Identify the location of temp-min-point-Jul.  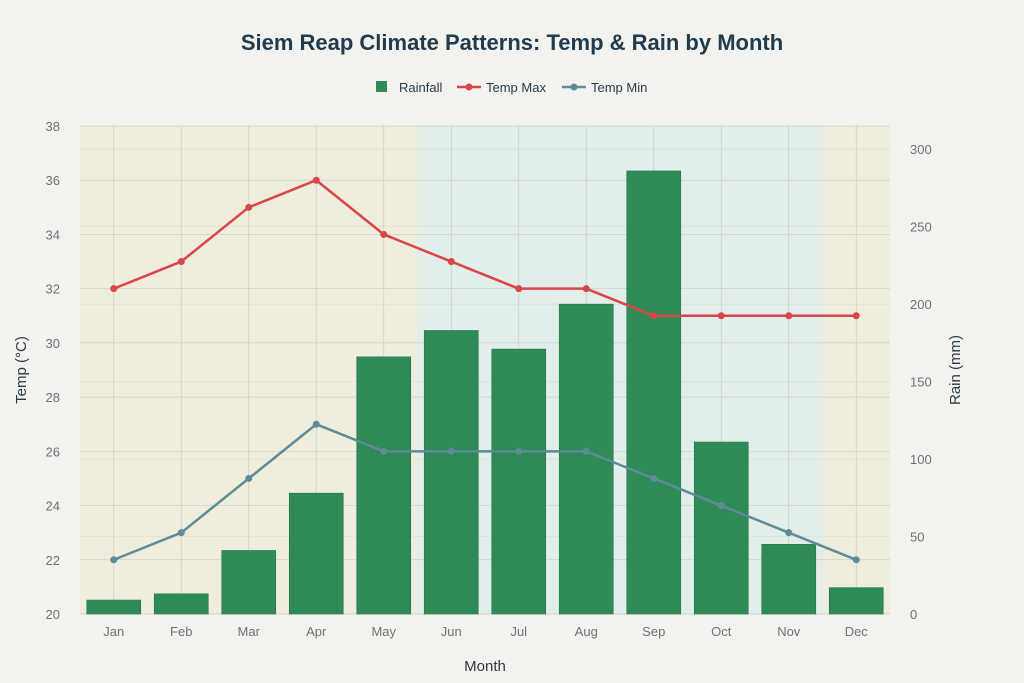
(519, 451).